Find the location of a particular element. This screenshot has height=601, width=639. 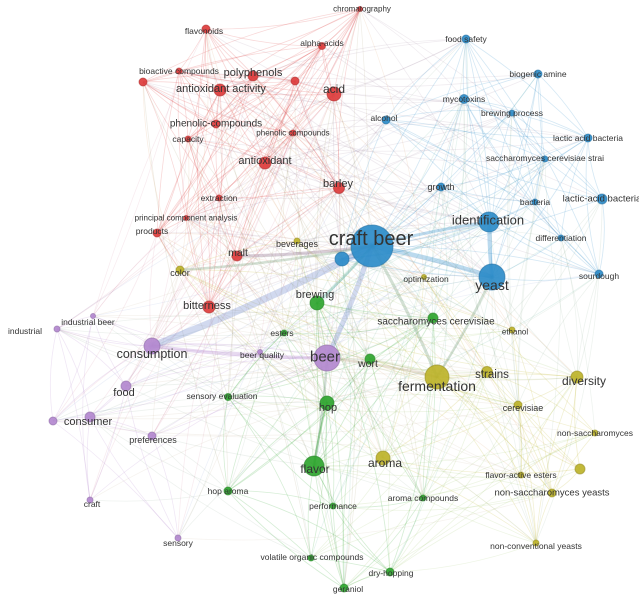

graph-node-performance is located at coordinates (333, 506).